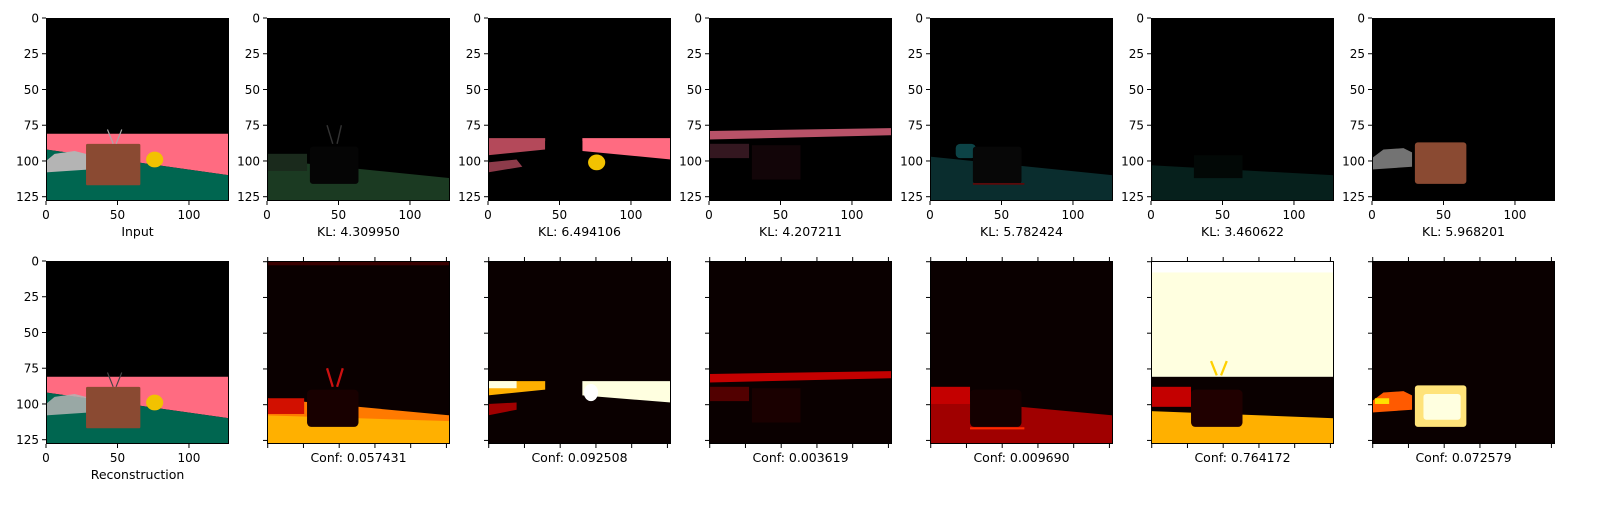  I want to click on heat-antenna-left, so click(329, 377).